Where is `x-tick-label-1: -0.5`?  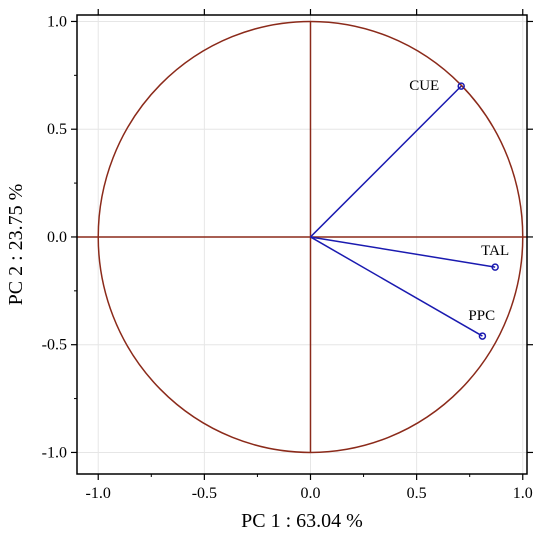
x-tick-label-1: -0.5 is located at coordinates (204, 493).